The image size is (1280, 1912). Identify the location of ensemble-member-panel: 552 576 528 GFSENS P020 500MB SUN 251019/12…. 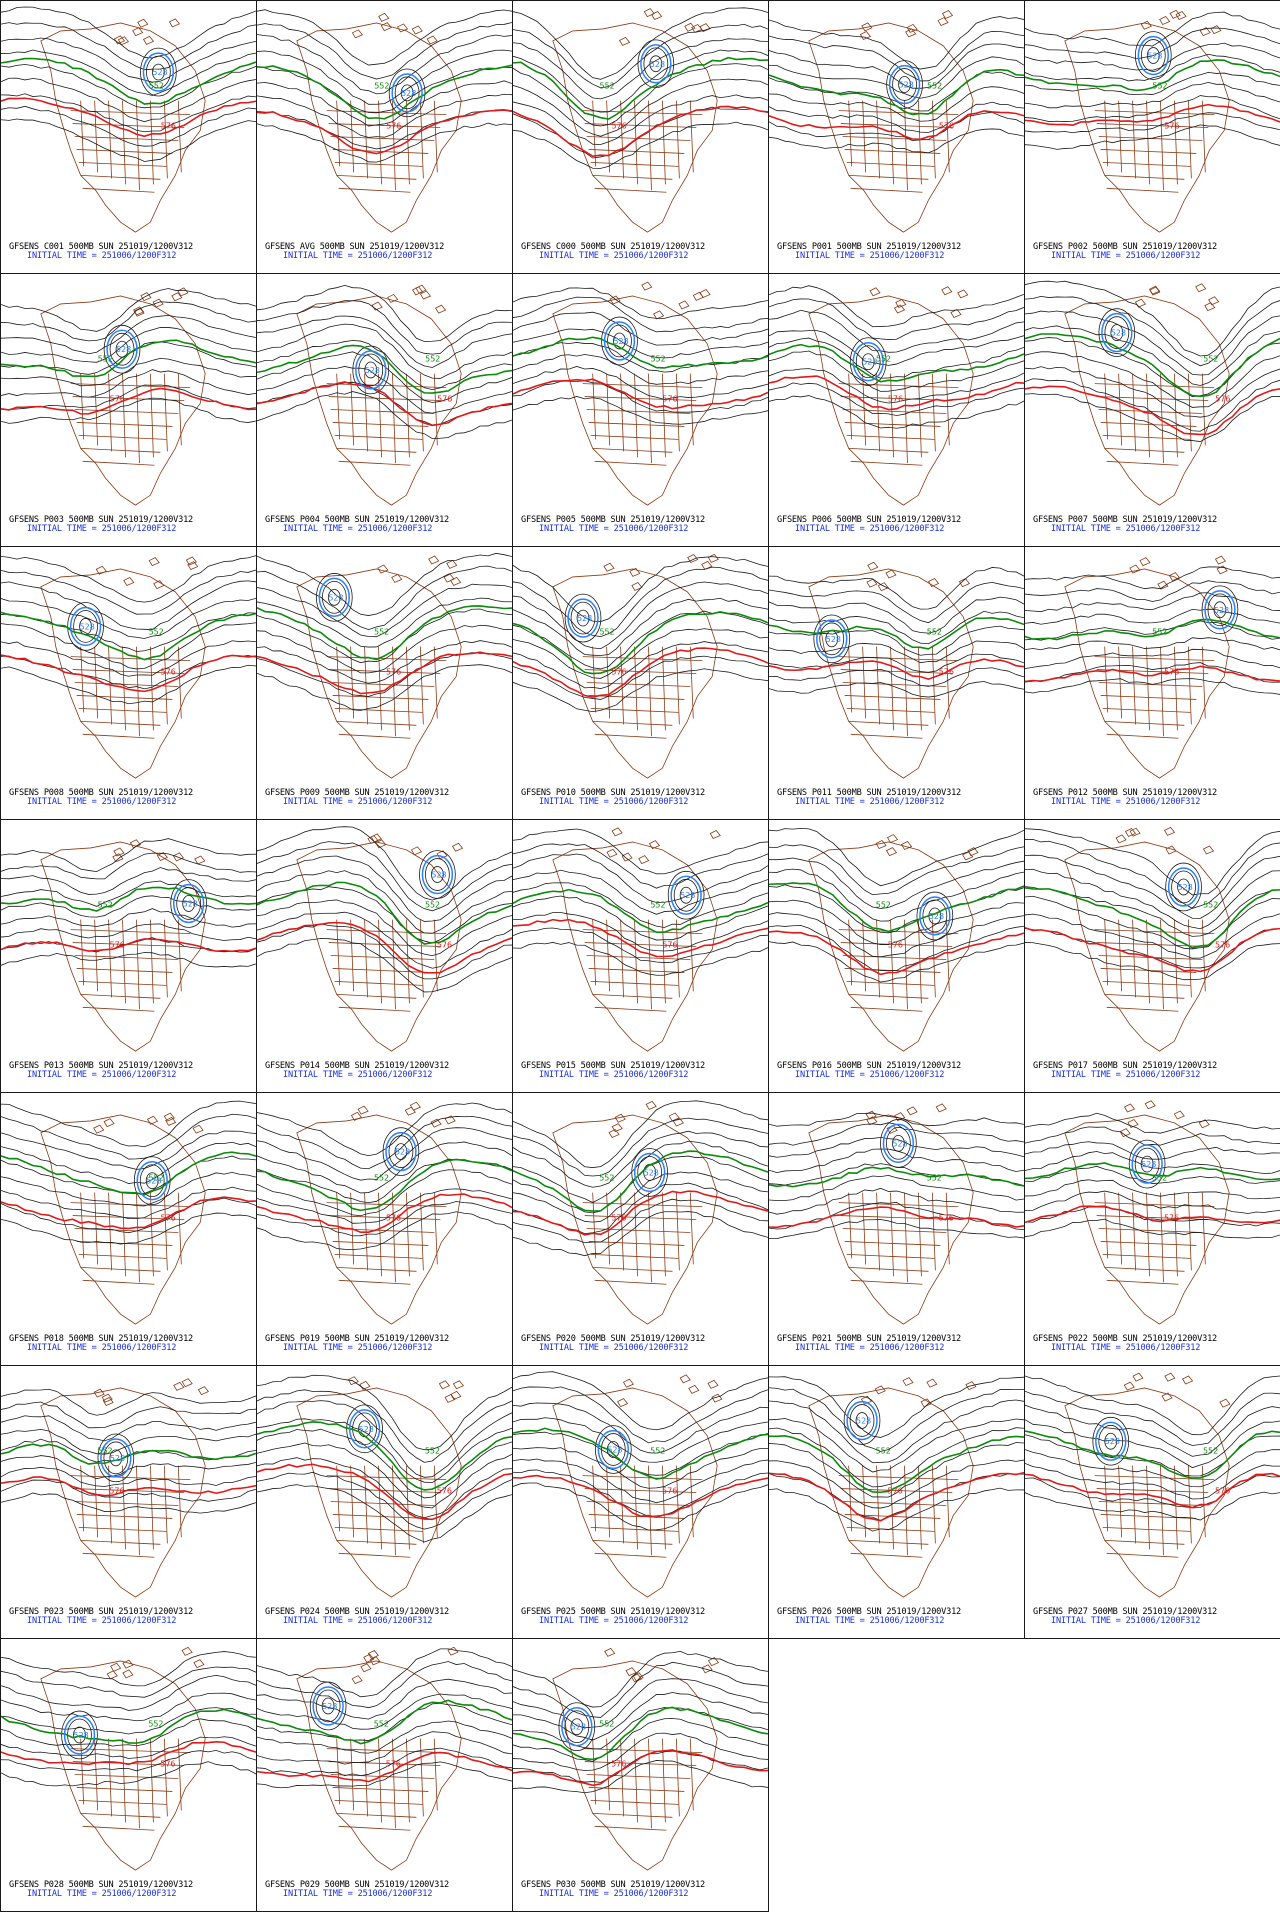
(640, 1229).